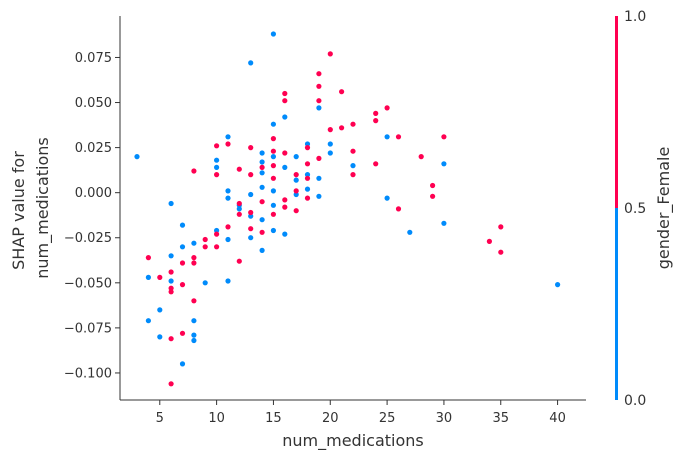  I want to click on x-tick-label: 15, so click(273, 418).